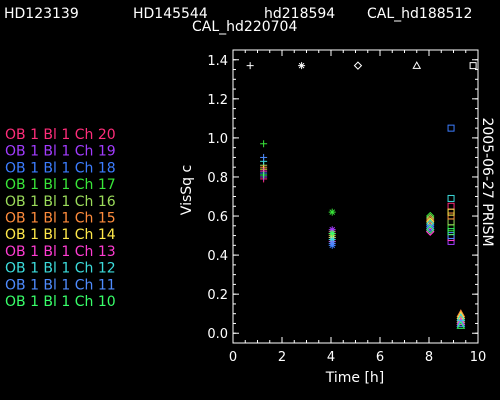  Describe the element at coordinates (302, 66) in the screenshot. I see `star-marker-asterisk` at that location.